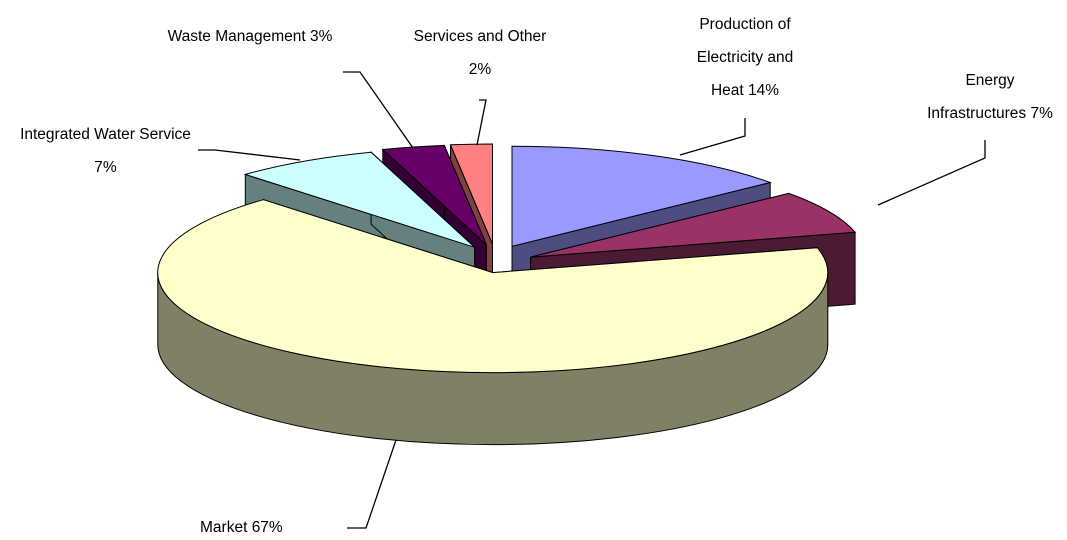 The height and width of the screenshot is (540, 1067). Describe the element at coordinates (321, 36) in the screenshot. I see `value-label: 3%` at that location.